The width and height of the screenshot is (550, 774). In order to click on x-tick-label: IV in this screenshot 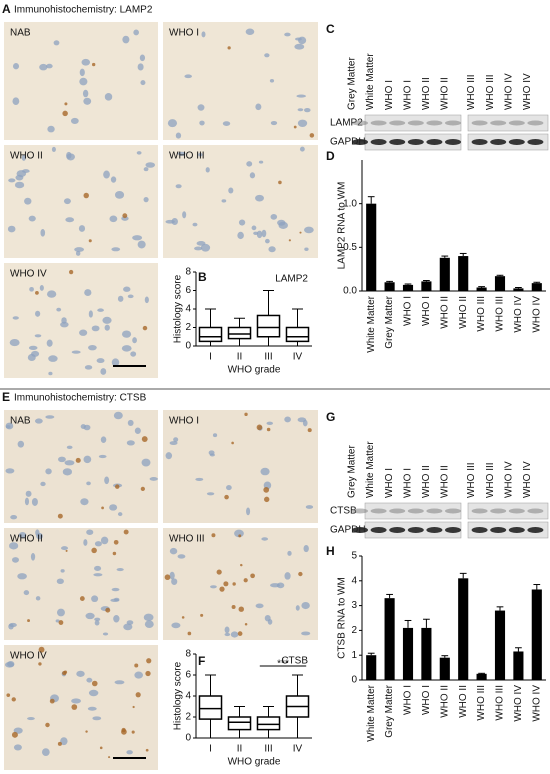, I will do `click(298, 357)`.